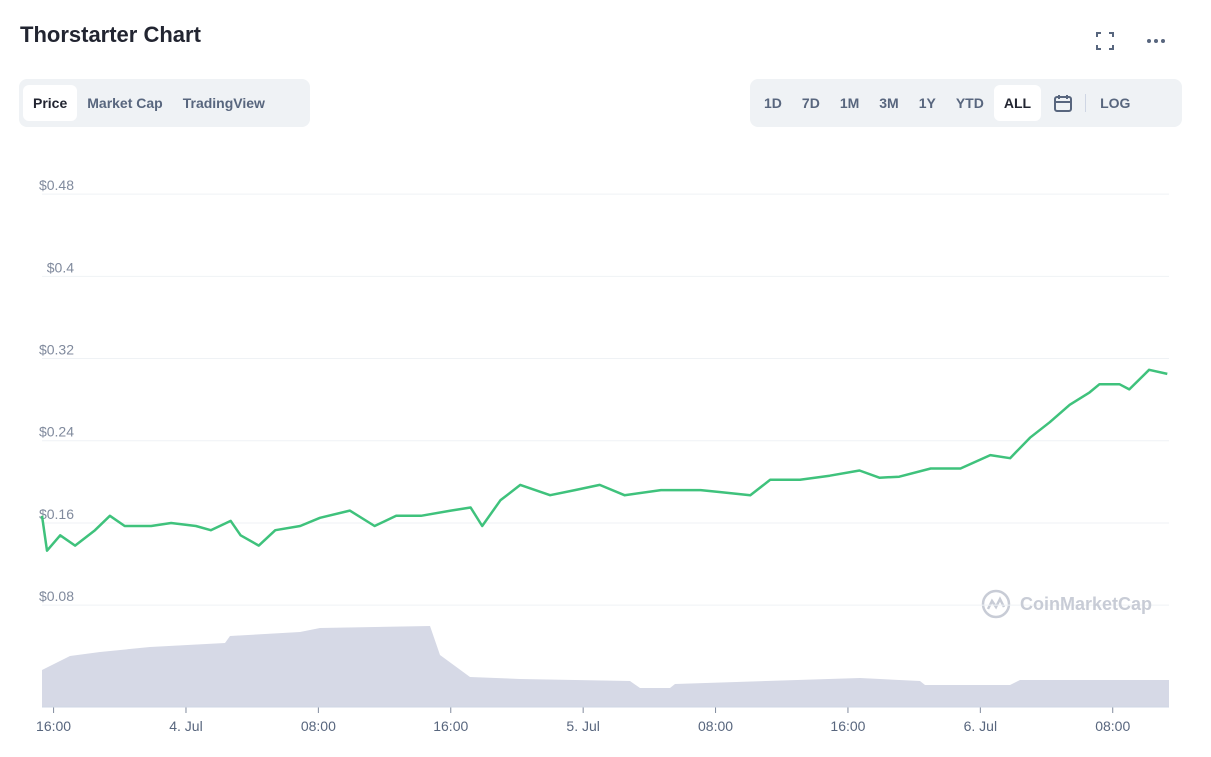 This screenshot has width=1211, height=757. I want to click on tab-button: Market Cap, so click(125, 103).